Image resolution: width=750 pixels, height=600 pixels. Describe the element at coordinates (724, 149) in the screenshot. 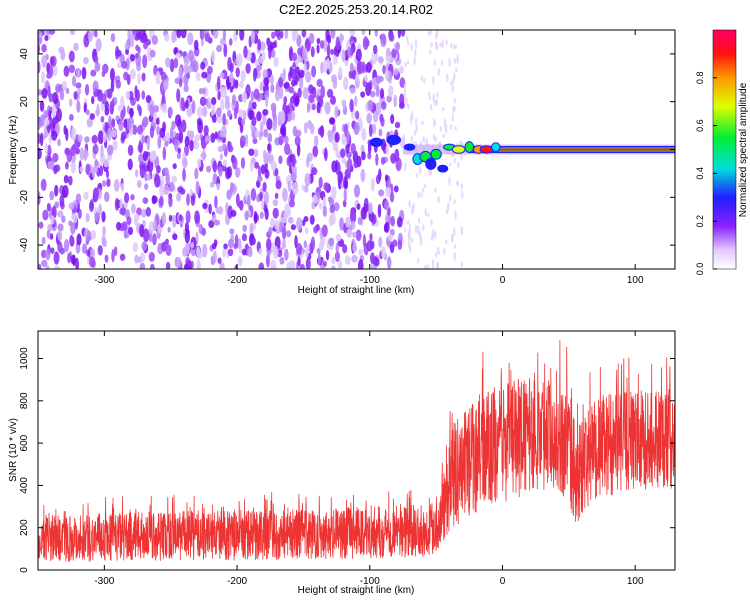

I see `colorbar-gradient` at that location.